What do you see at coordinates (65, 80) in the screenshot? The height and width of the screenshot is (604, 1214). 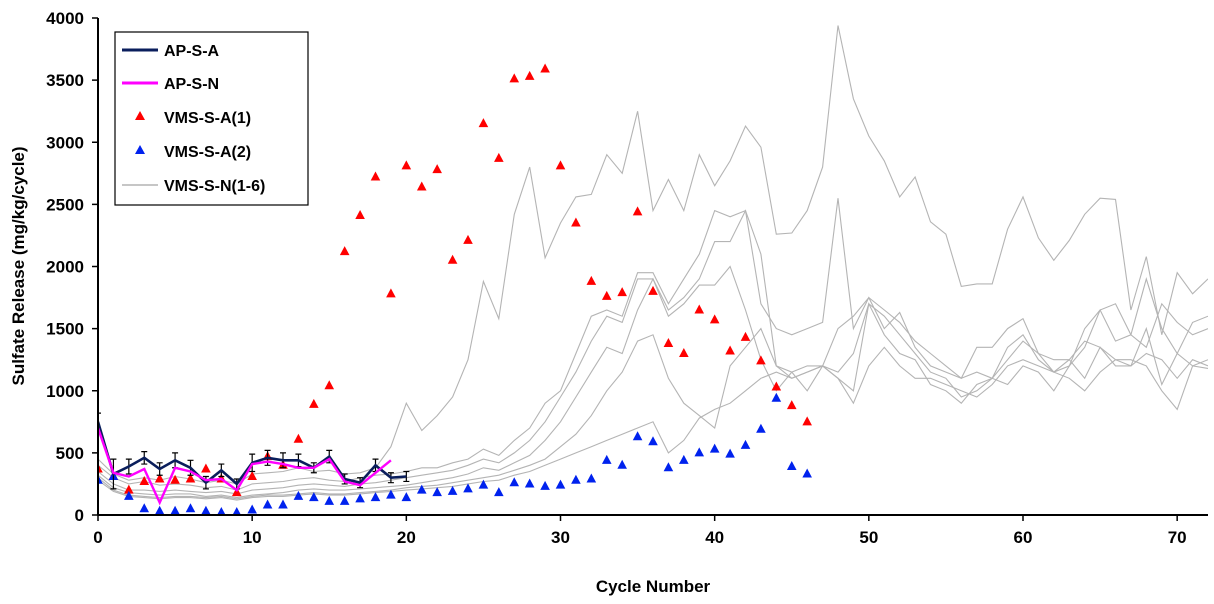 I see `y-tick-label: 3500` at bounding box center [65, 80].